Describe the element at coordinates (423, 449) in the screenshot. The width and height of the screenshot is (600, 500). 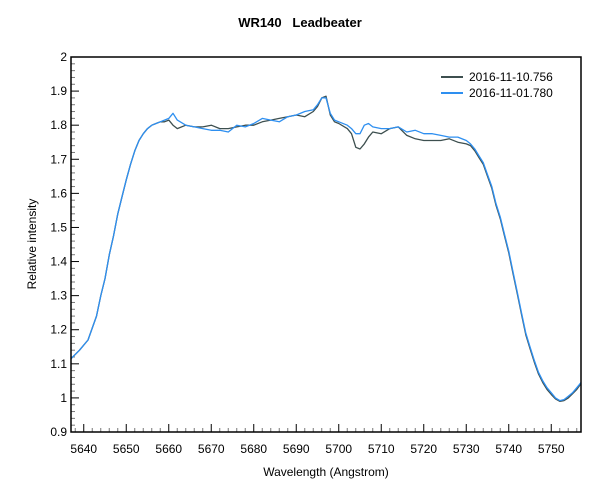
I see `x-tick-label: 5720` at that location.